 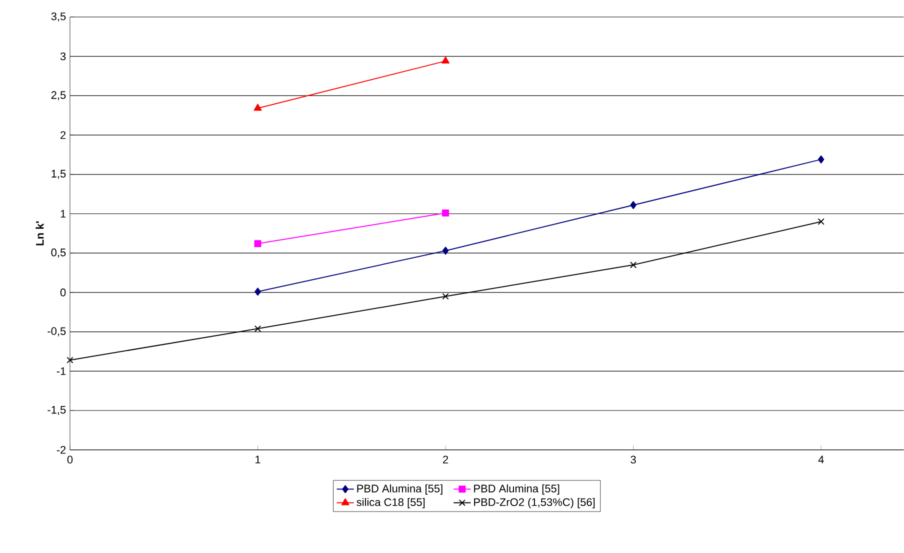 I want to click on y-tick-label: 3, so click(x=63, y=56).